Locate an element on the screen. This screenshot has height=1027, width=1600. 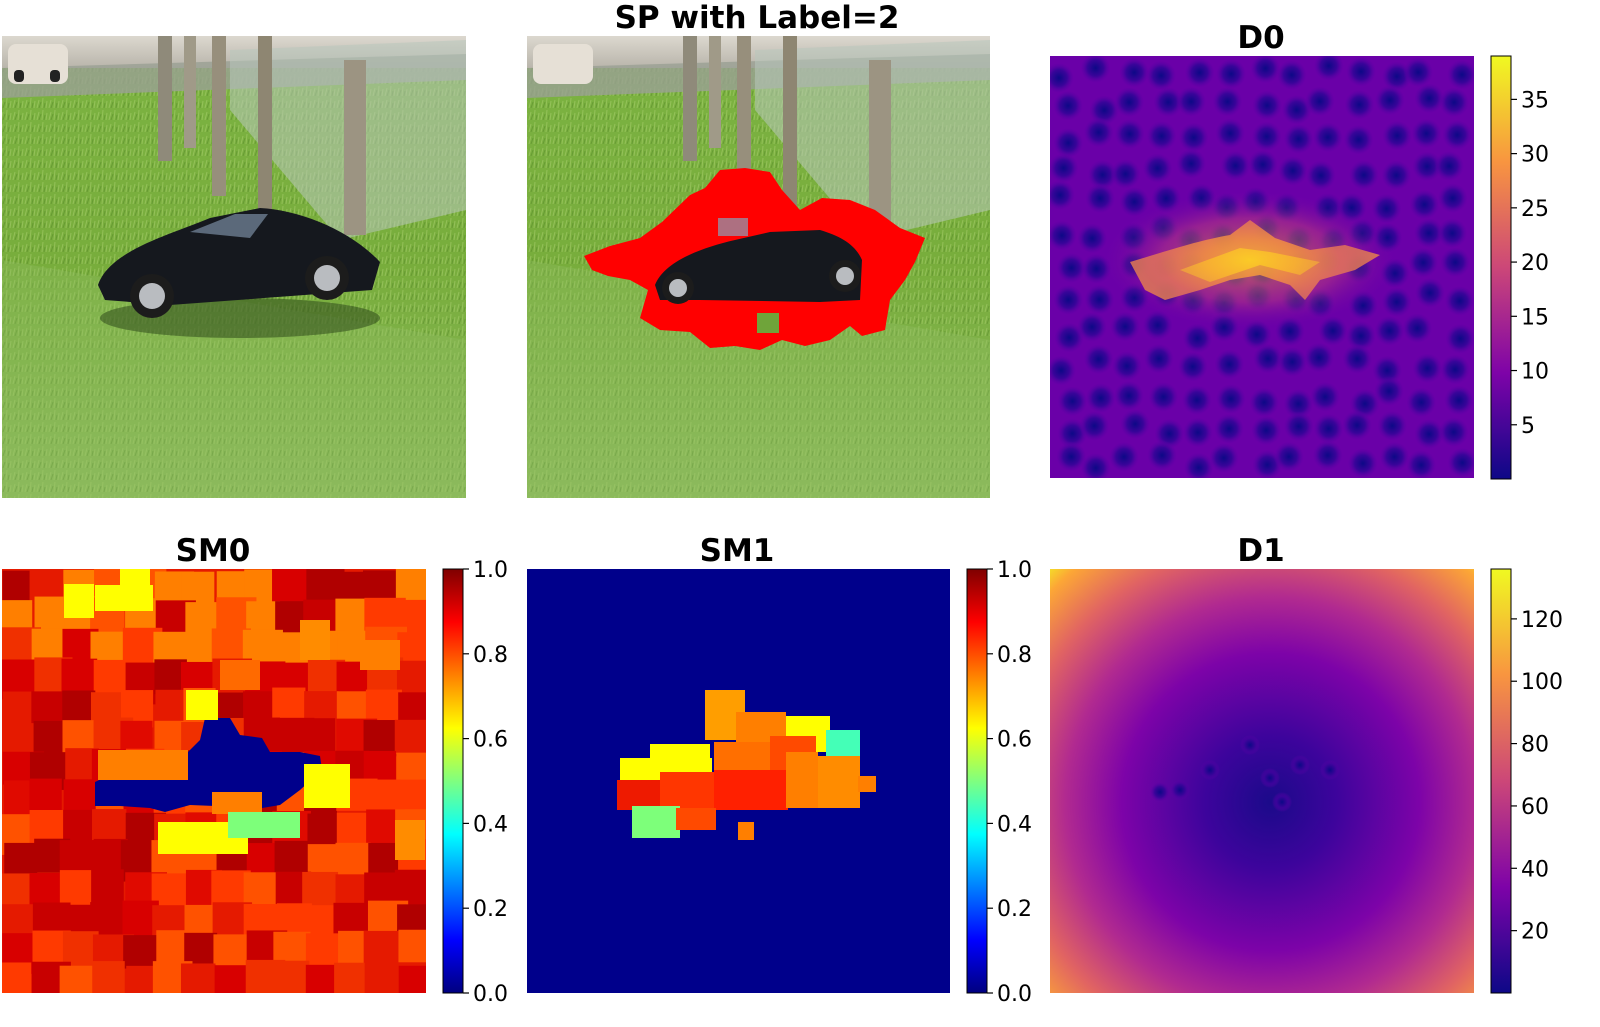
sm1-panel-title: SM1 is located at coordinates (737, 551).